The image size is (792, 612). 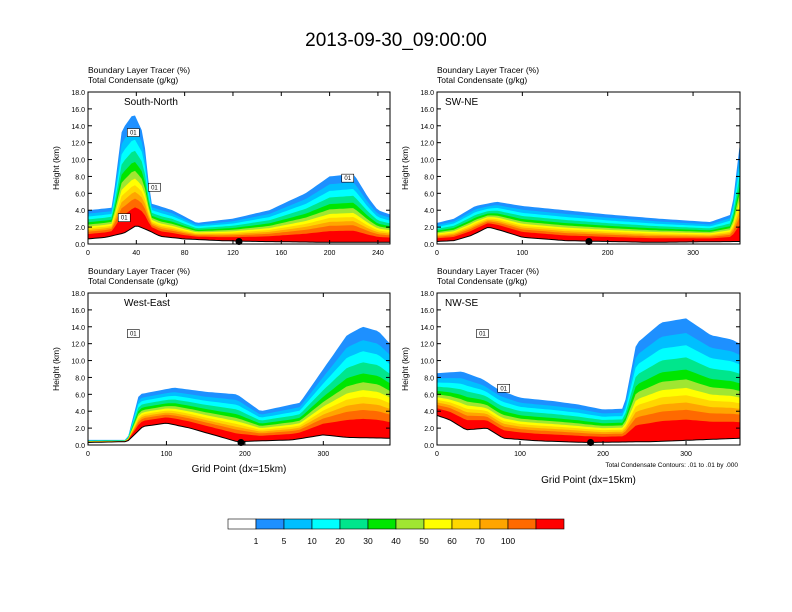 I want to click on colorbar-label: 10, so click(x=312, y=541).